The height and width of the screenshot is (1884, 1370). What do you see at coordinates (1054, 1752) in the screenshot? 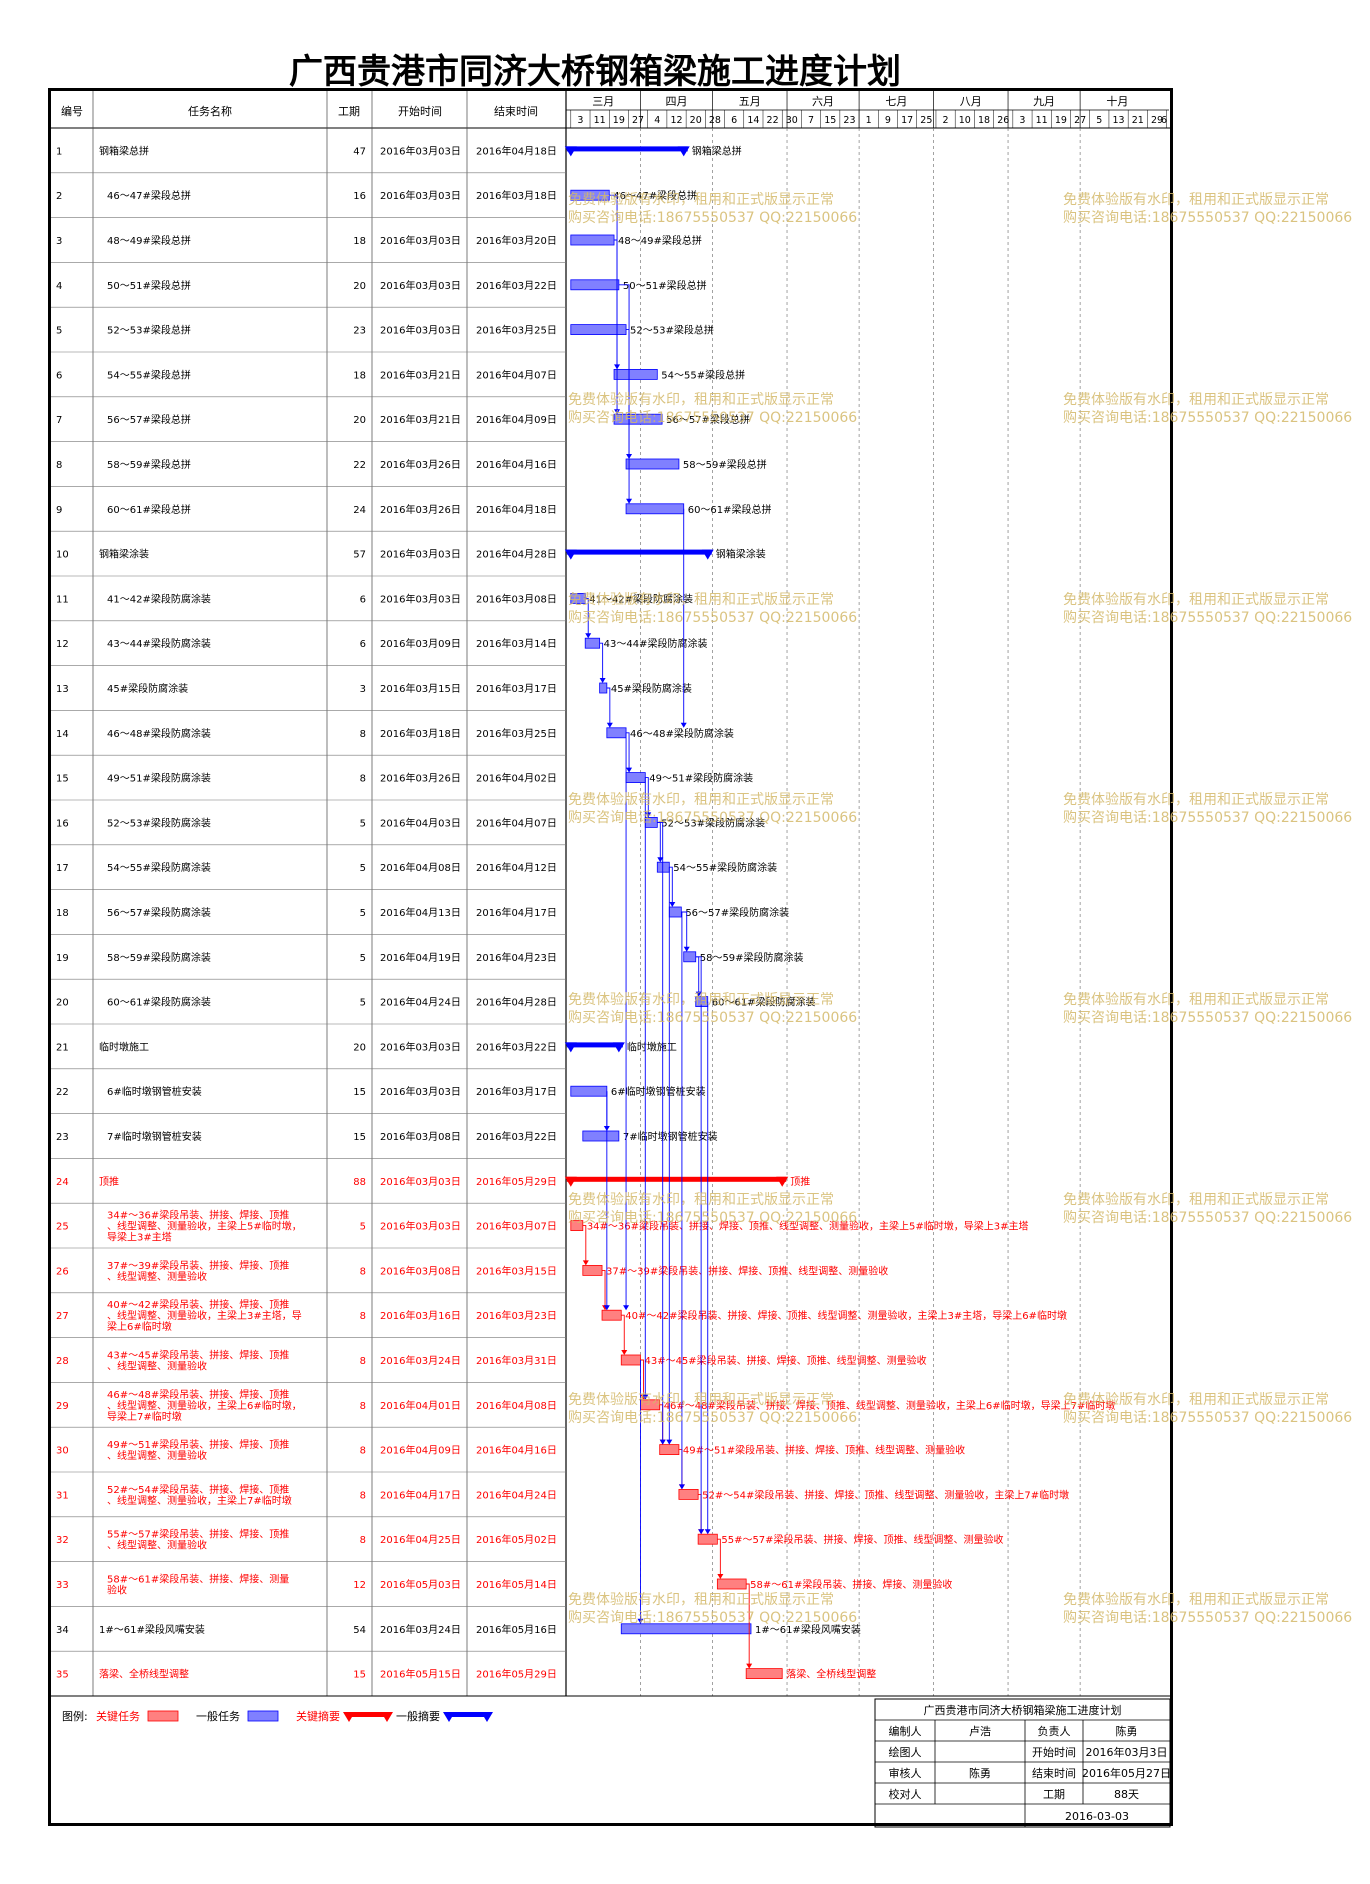
I see `info-cell: 开始时间` at bounding box center [1054, 1752].